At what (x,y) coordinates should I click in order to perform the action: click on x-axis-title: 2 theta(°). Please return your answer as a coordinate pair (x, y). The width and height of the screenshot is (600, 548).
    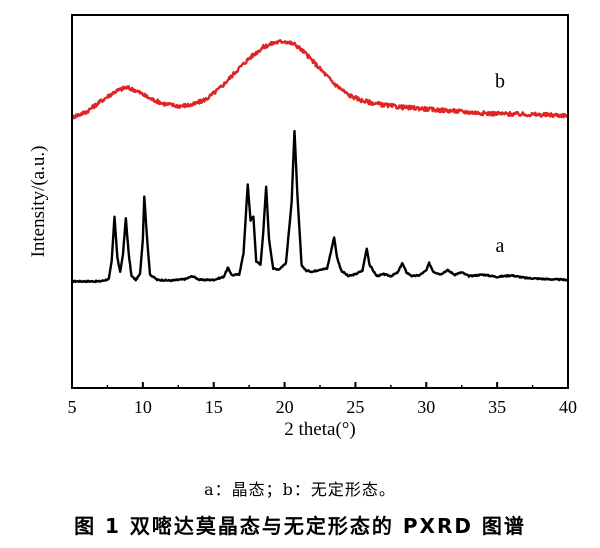
    Looking at the image, I should click on (319, 429).